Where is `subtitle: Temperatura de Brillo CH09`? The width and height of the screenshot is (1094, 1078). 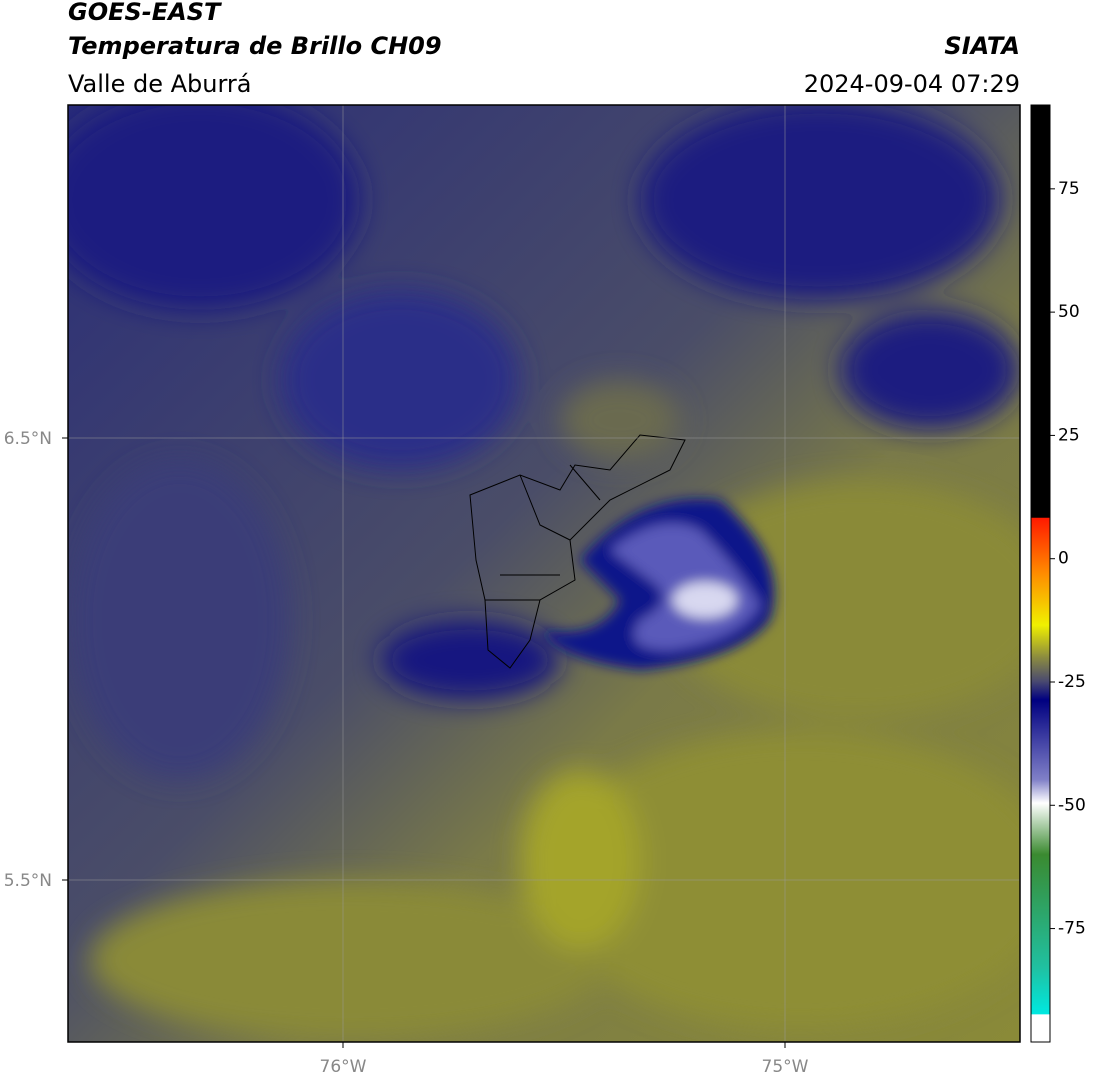
subtitle: Temperatura de Brillo CH09 is located at coordinates (255, 46).